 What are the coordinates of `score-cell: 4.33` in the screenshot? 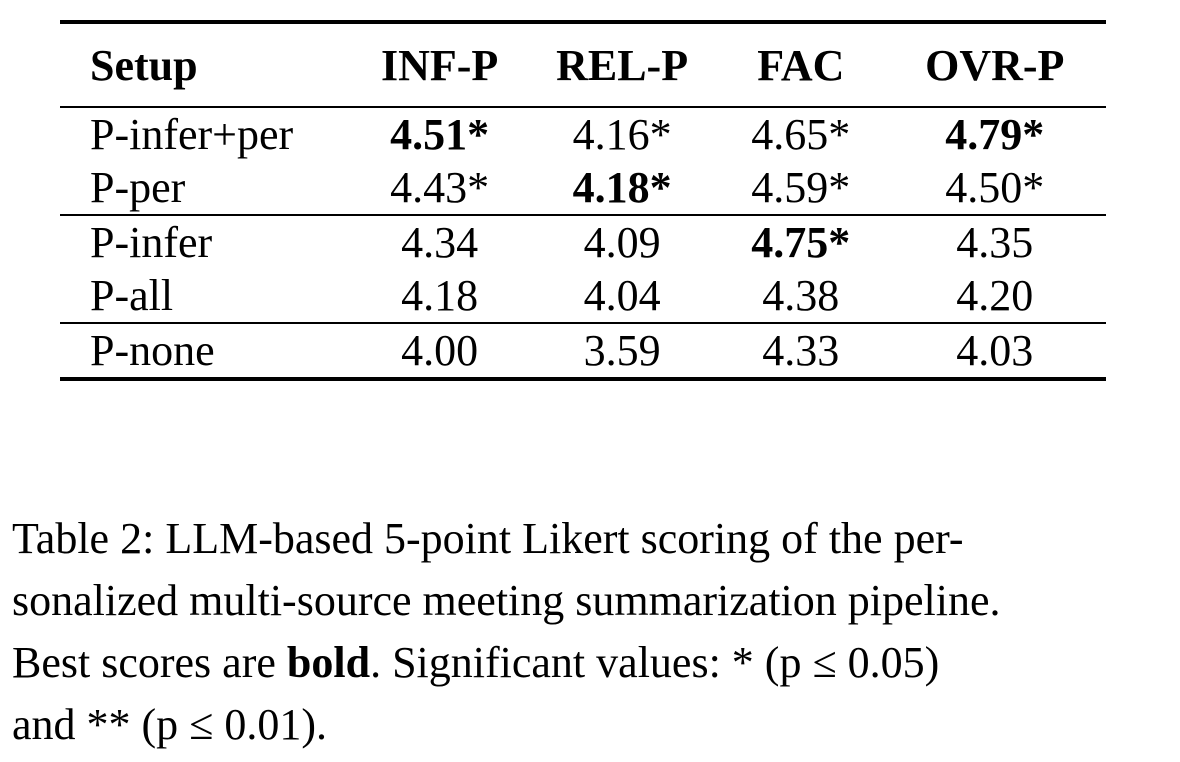 It's located at (801, 350).